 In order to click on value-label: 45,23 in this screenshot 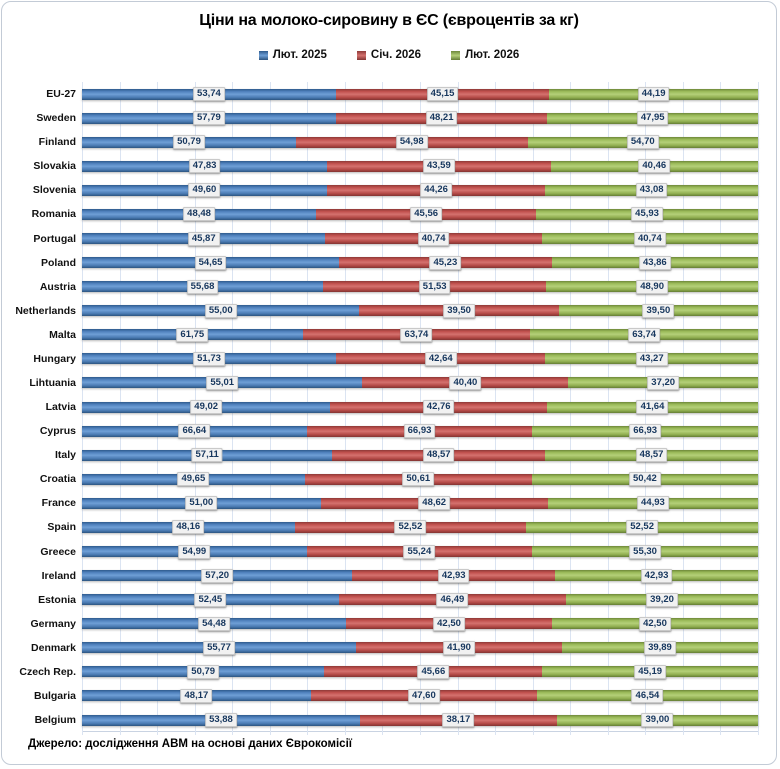, I will do `click(445, 262)`.